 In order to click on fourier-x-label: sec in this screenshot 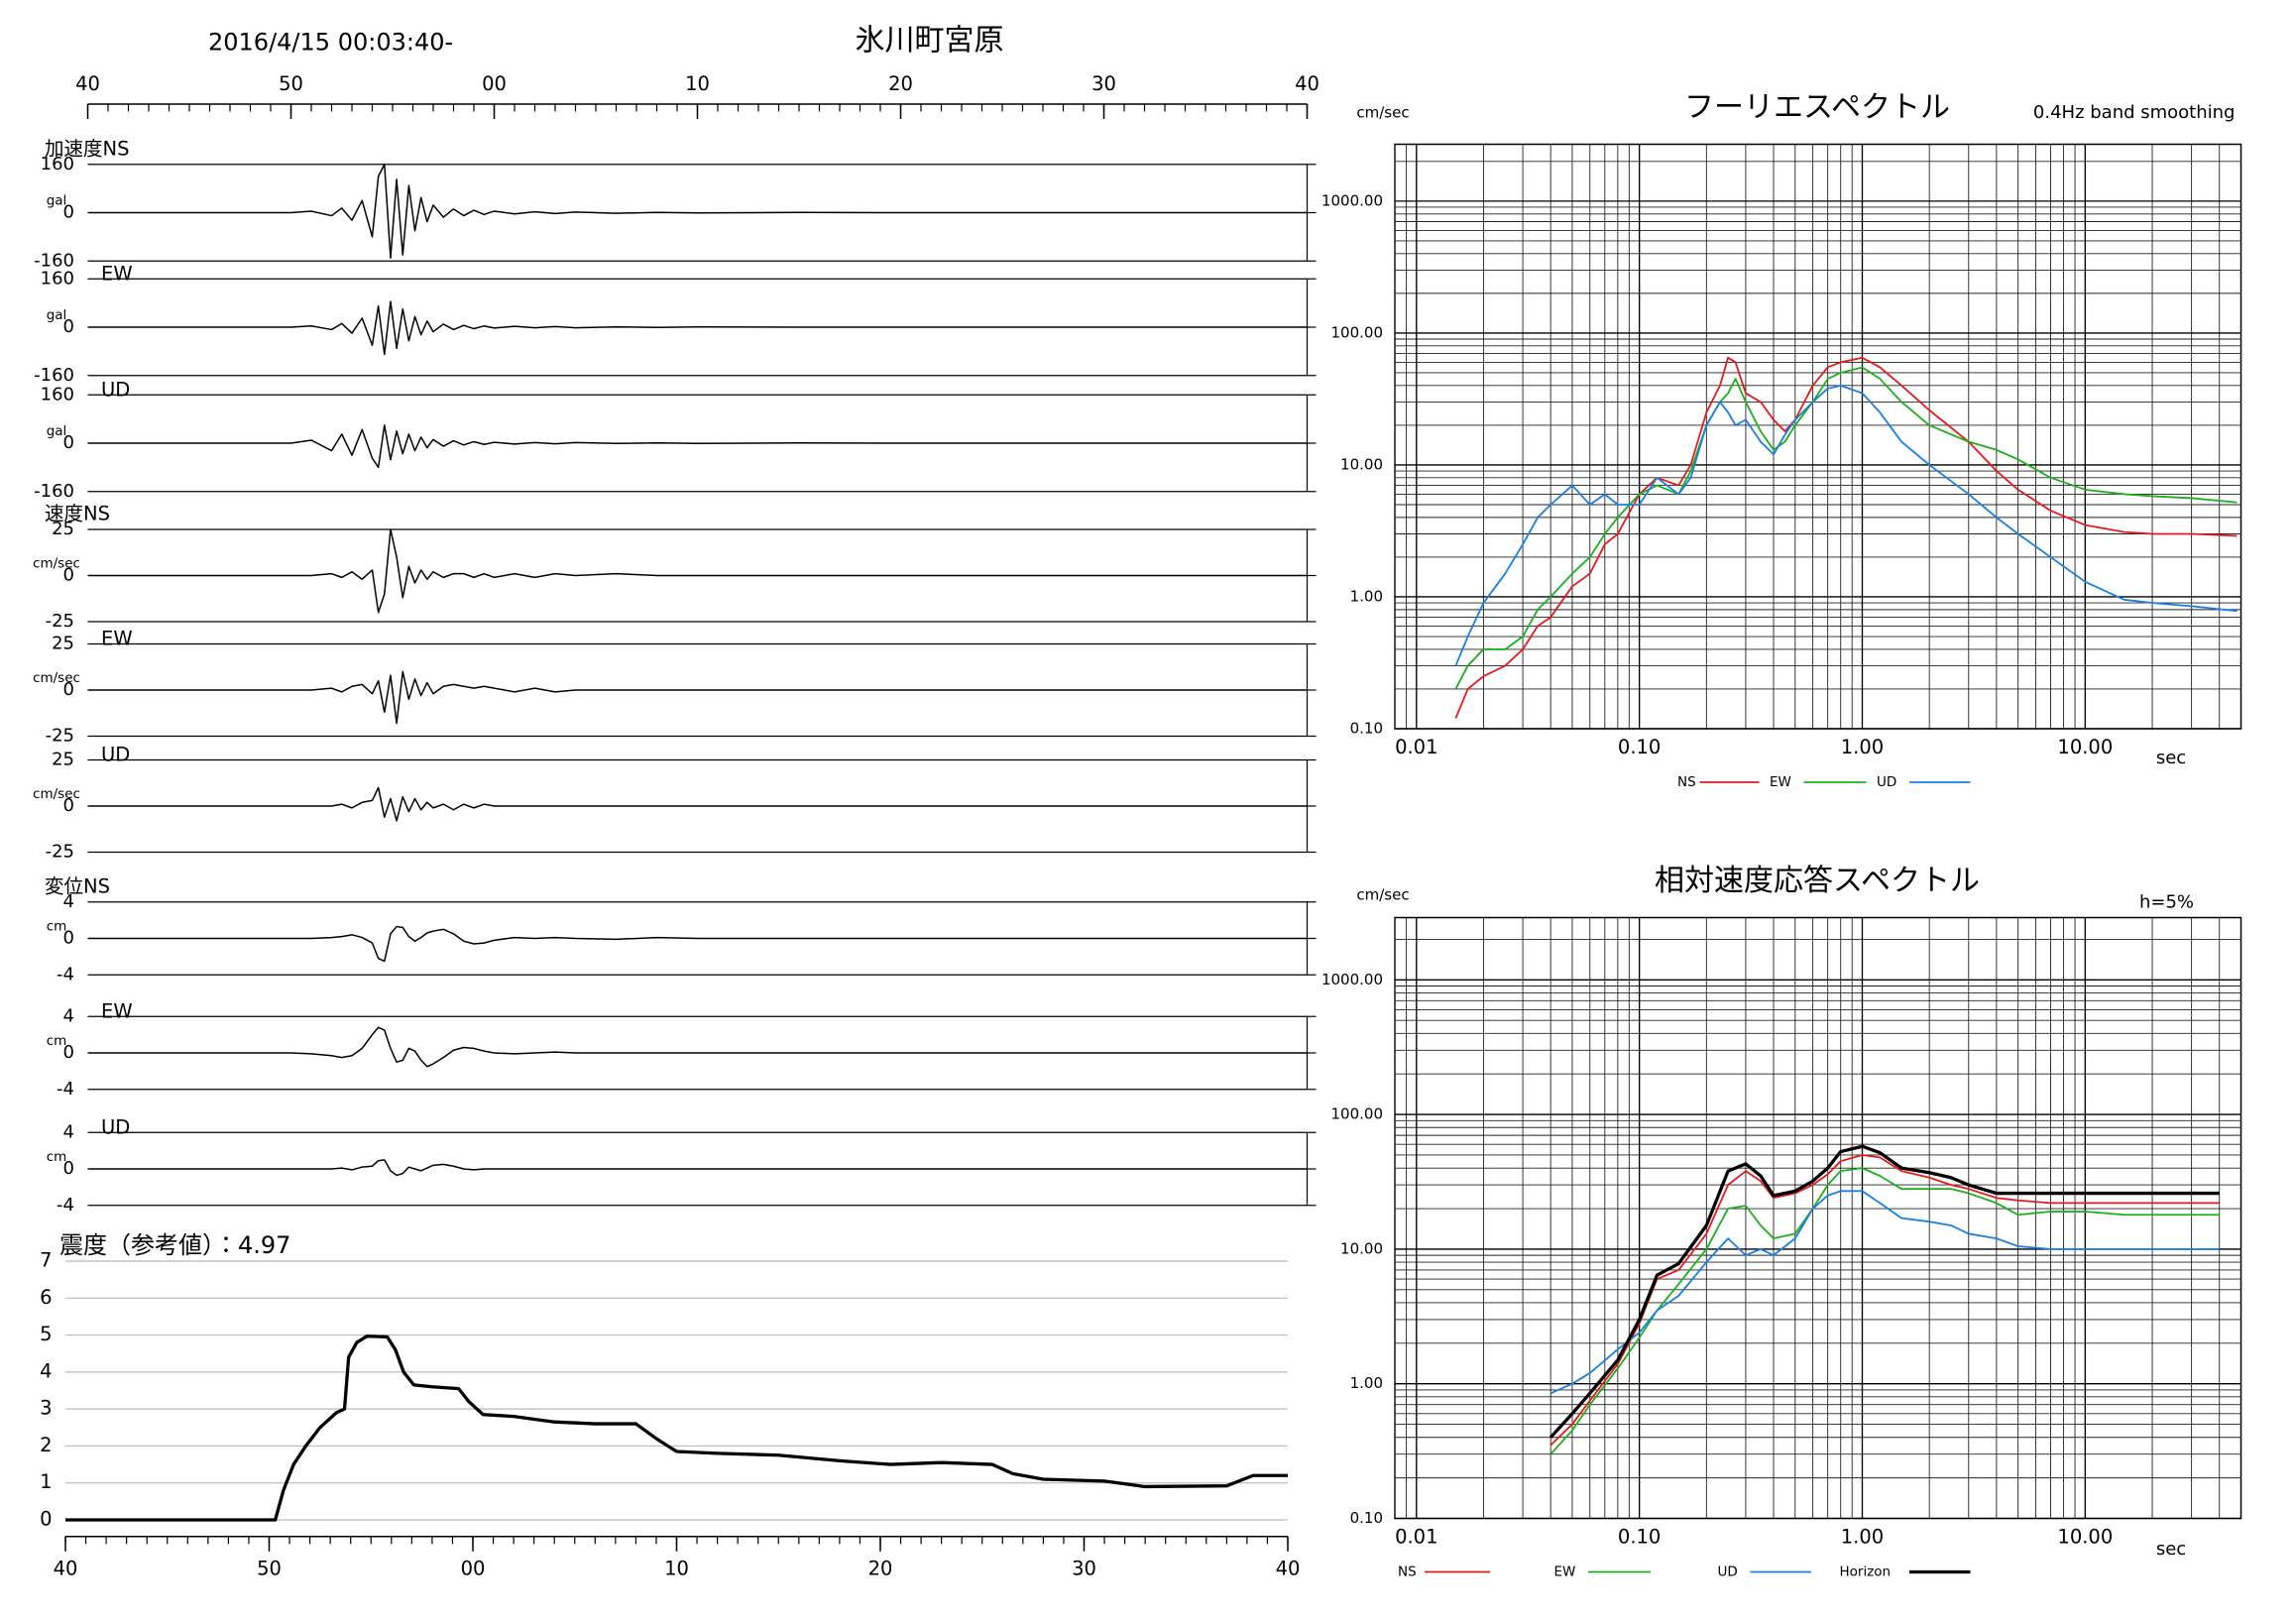, I will do `click(2171, 758)`.